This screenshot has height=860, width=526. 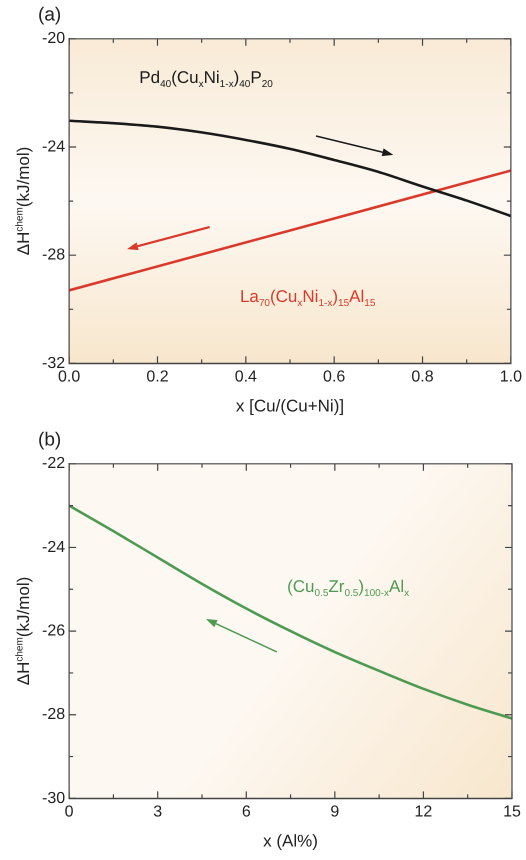 What do you see at coordinates (206, 79) in the screenshot?
I see `text: Pd$_{40}$(Cu$_{x}$Ni$_{1-x}$)$_{40}$P$_{20}$` at bounding box center [206, 79].